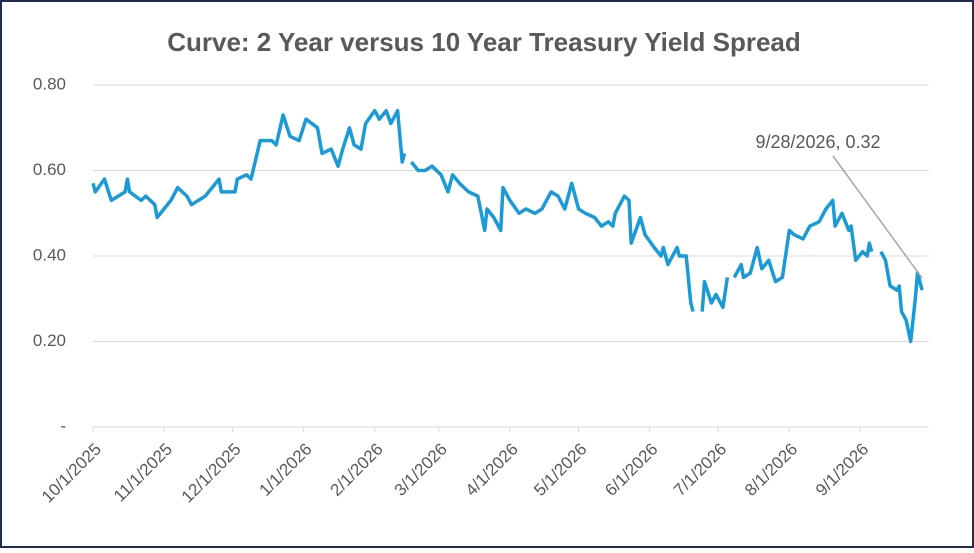  I want to click on annotation-leader, so click(877, 217).